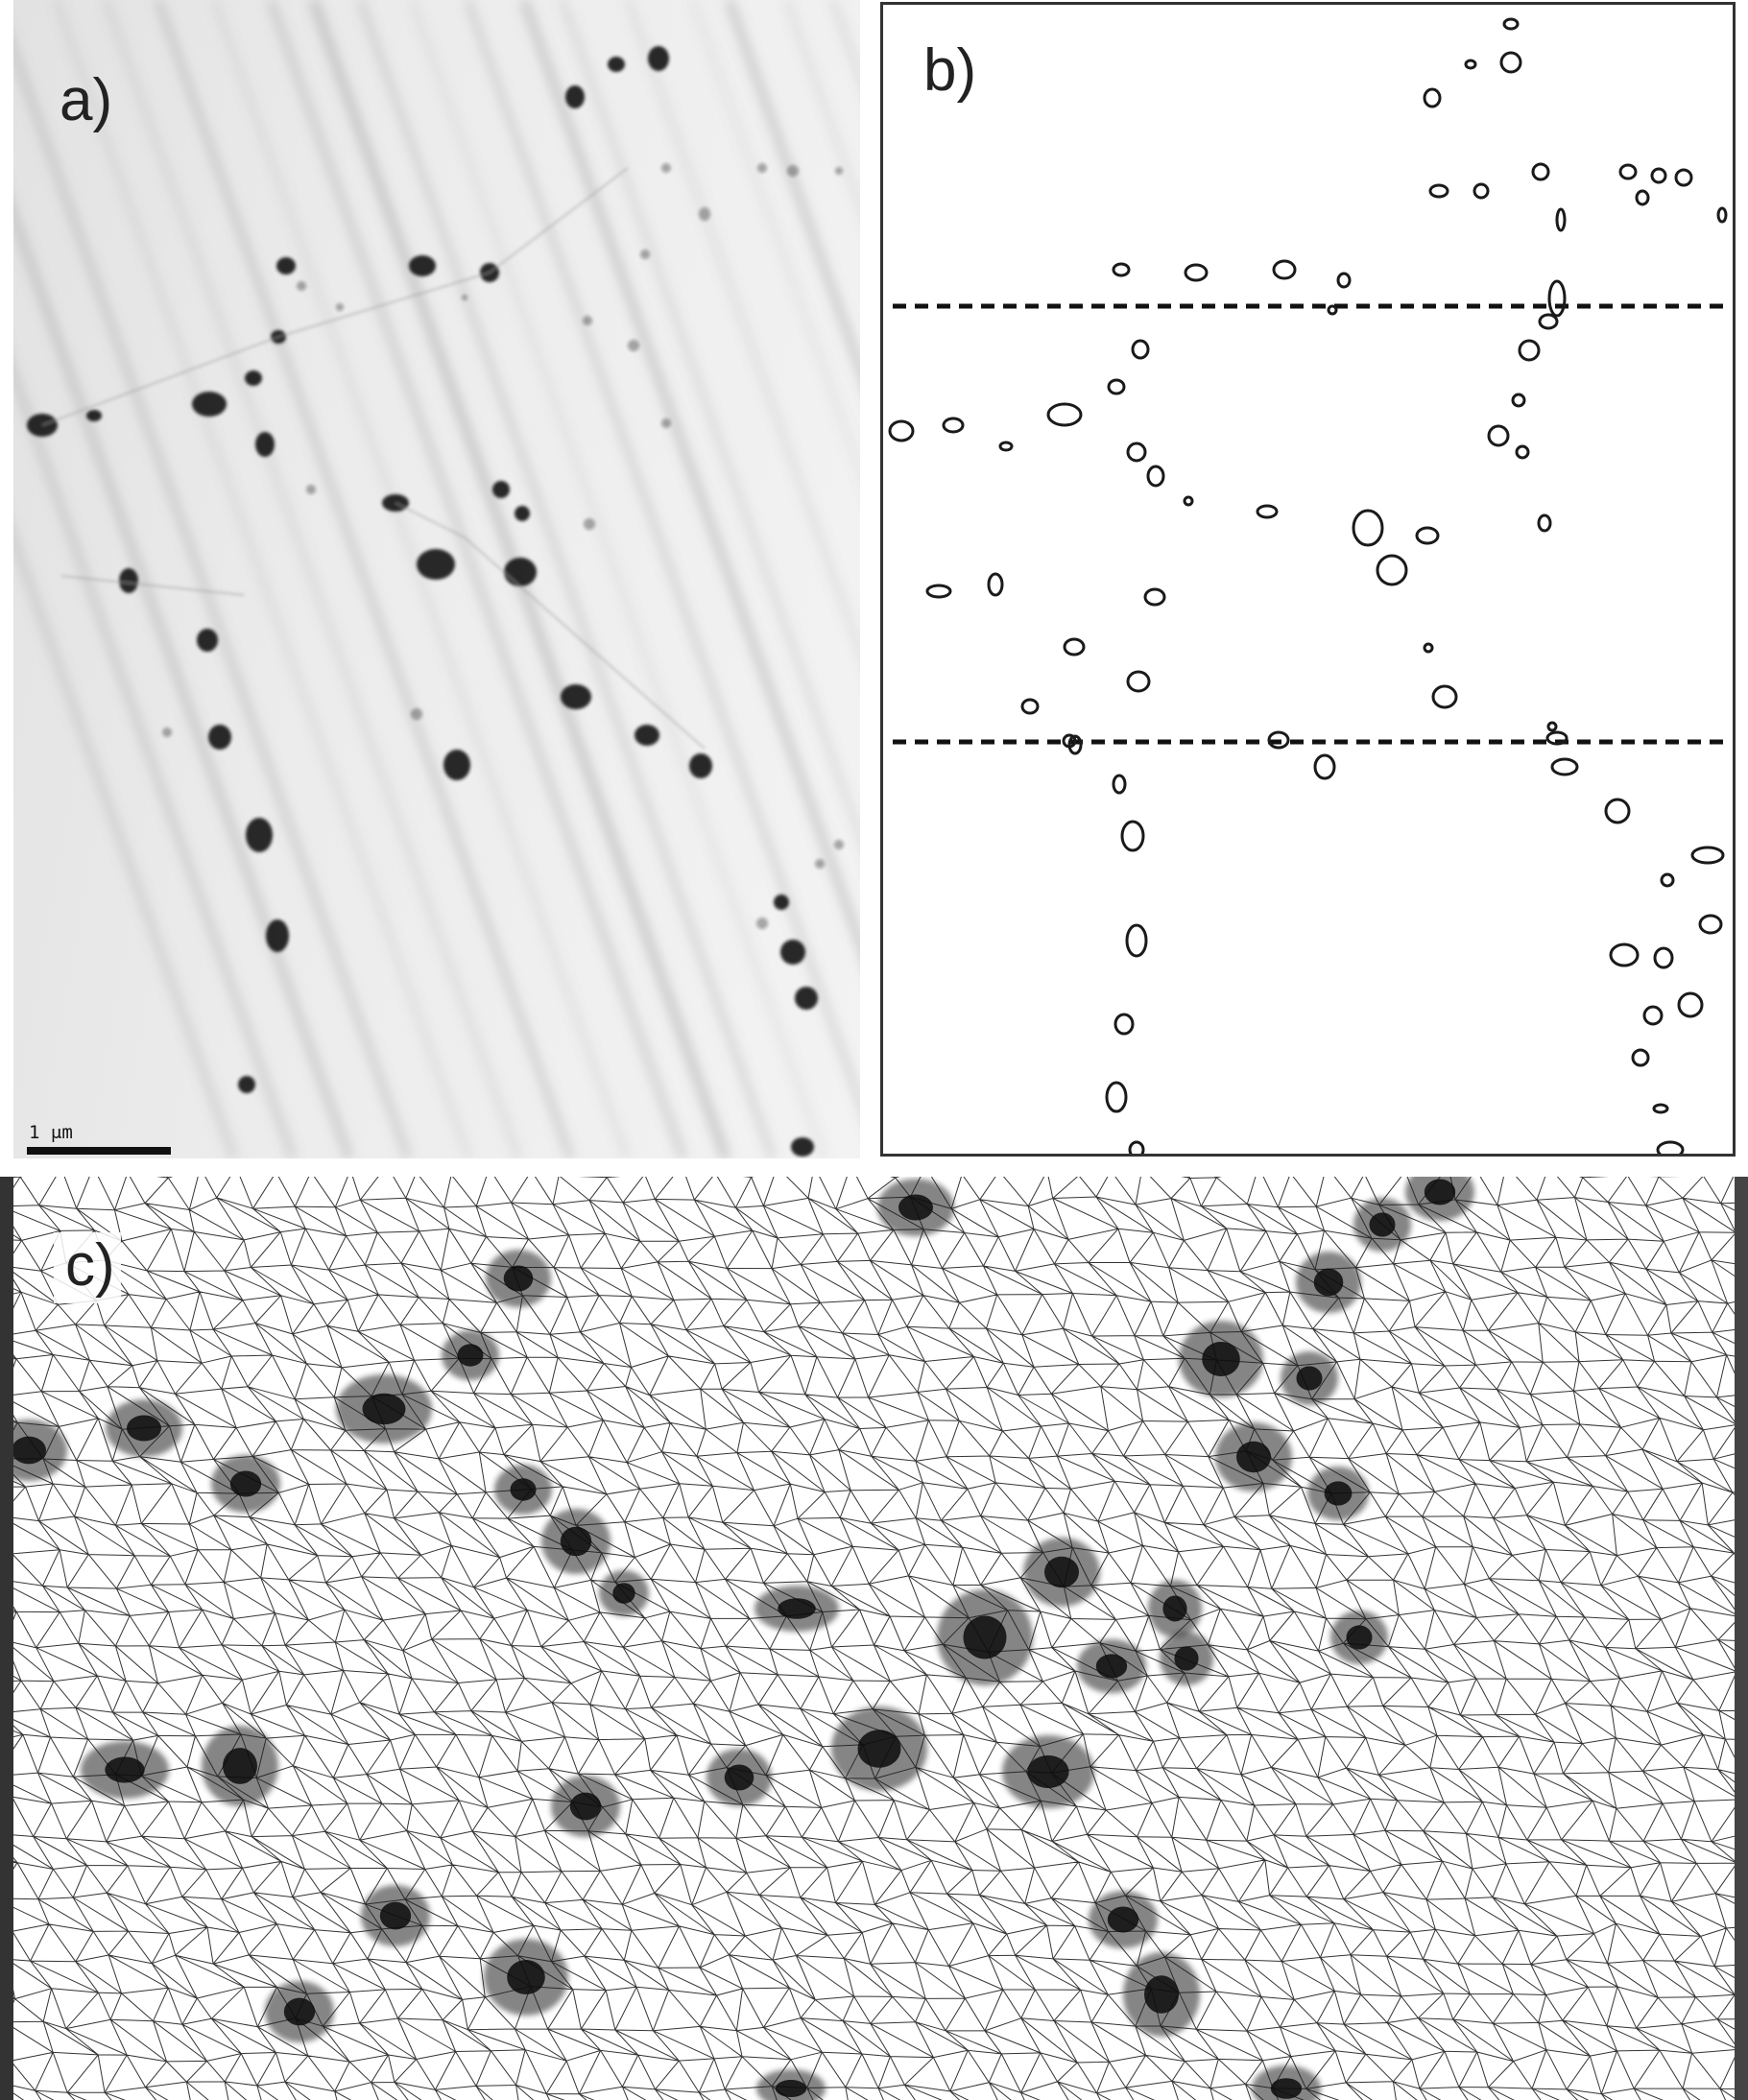 This screenshot has width=1748, height=2100. What do you see at coordinates (6, 1638) in the screenshot?
I see `mesh-left-edge` at bounding box center [6, 1638].